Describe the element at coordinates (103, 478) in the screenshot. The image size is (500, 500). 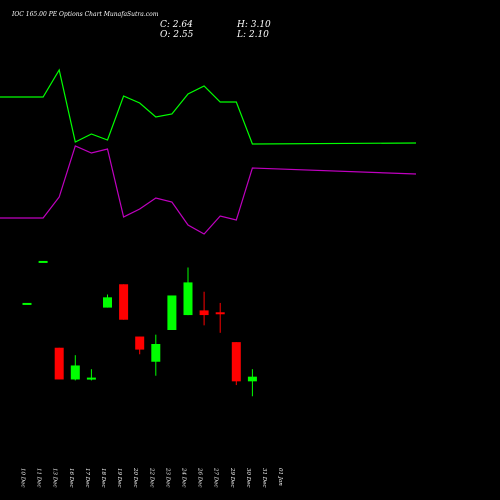
I see `x-tick-label: 18 Dec` at that location.